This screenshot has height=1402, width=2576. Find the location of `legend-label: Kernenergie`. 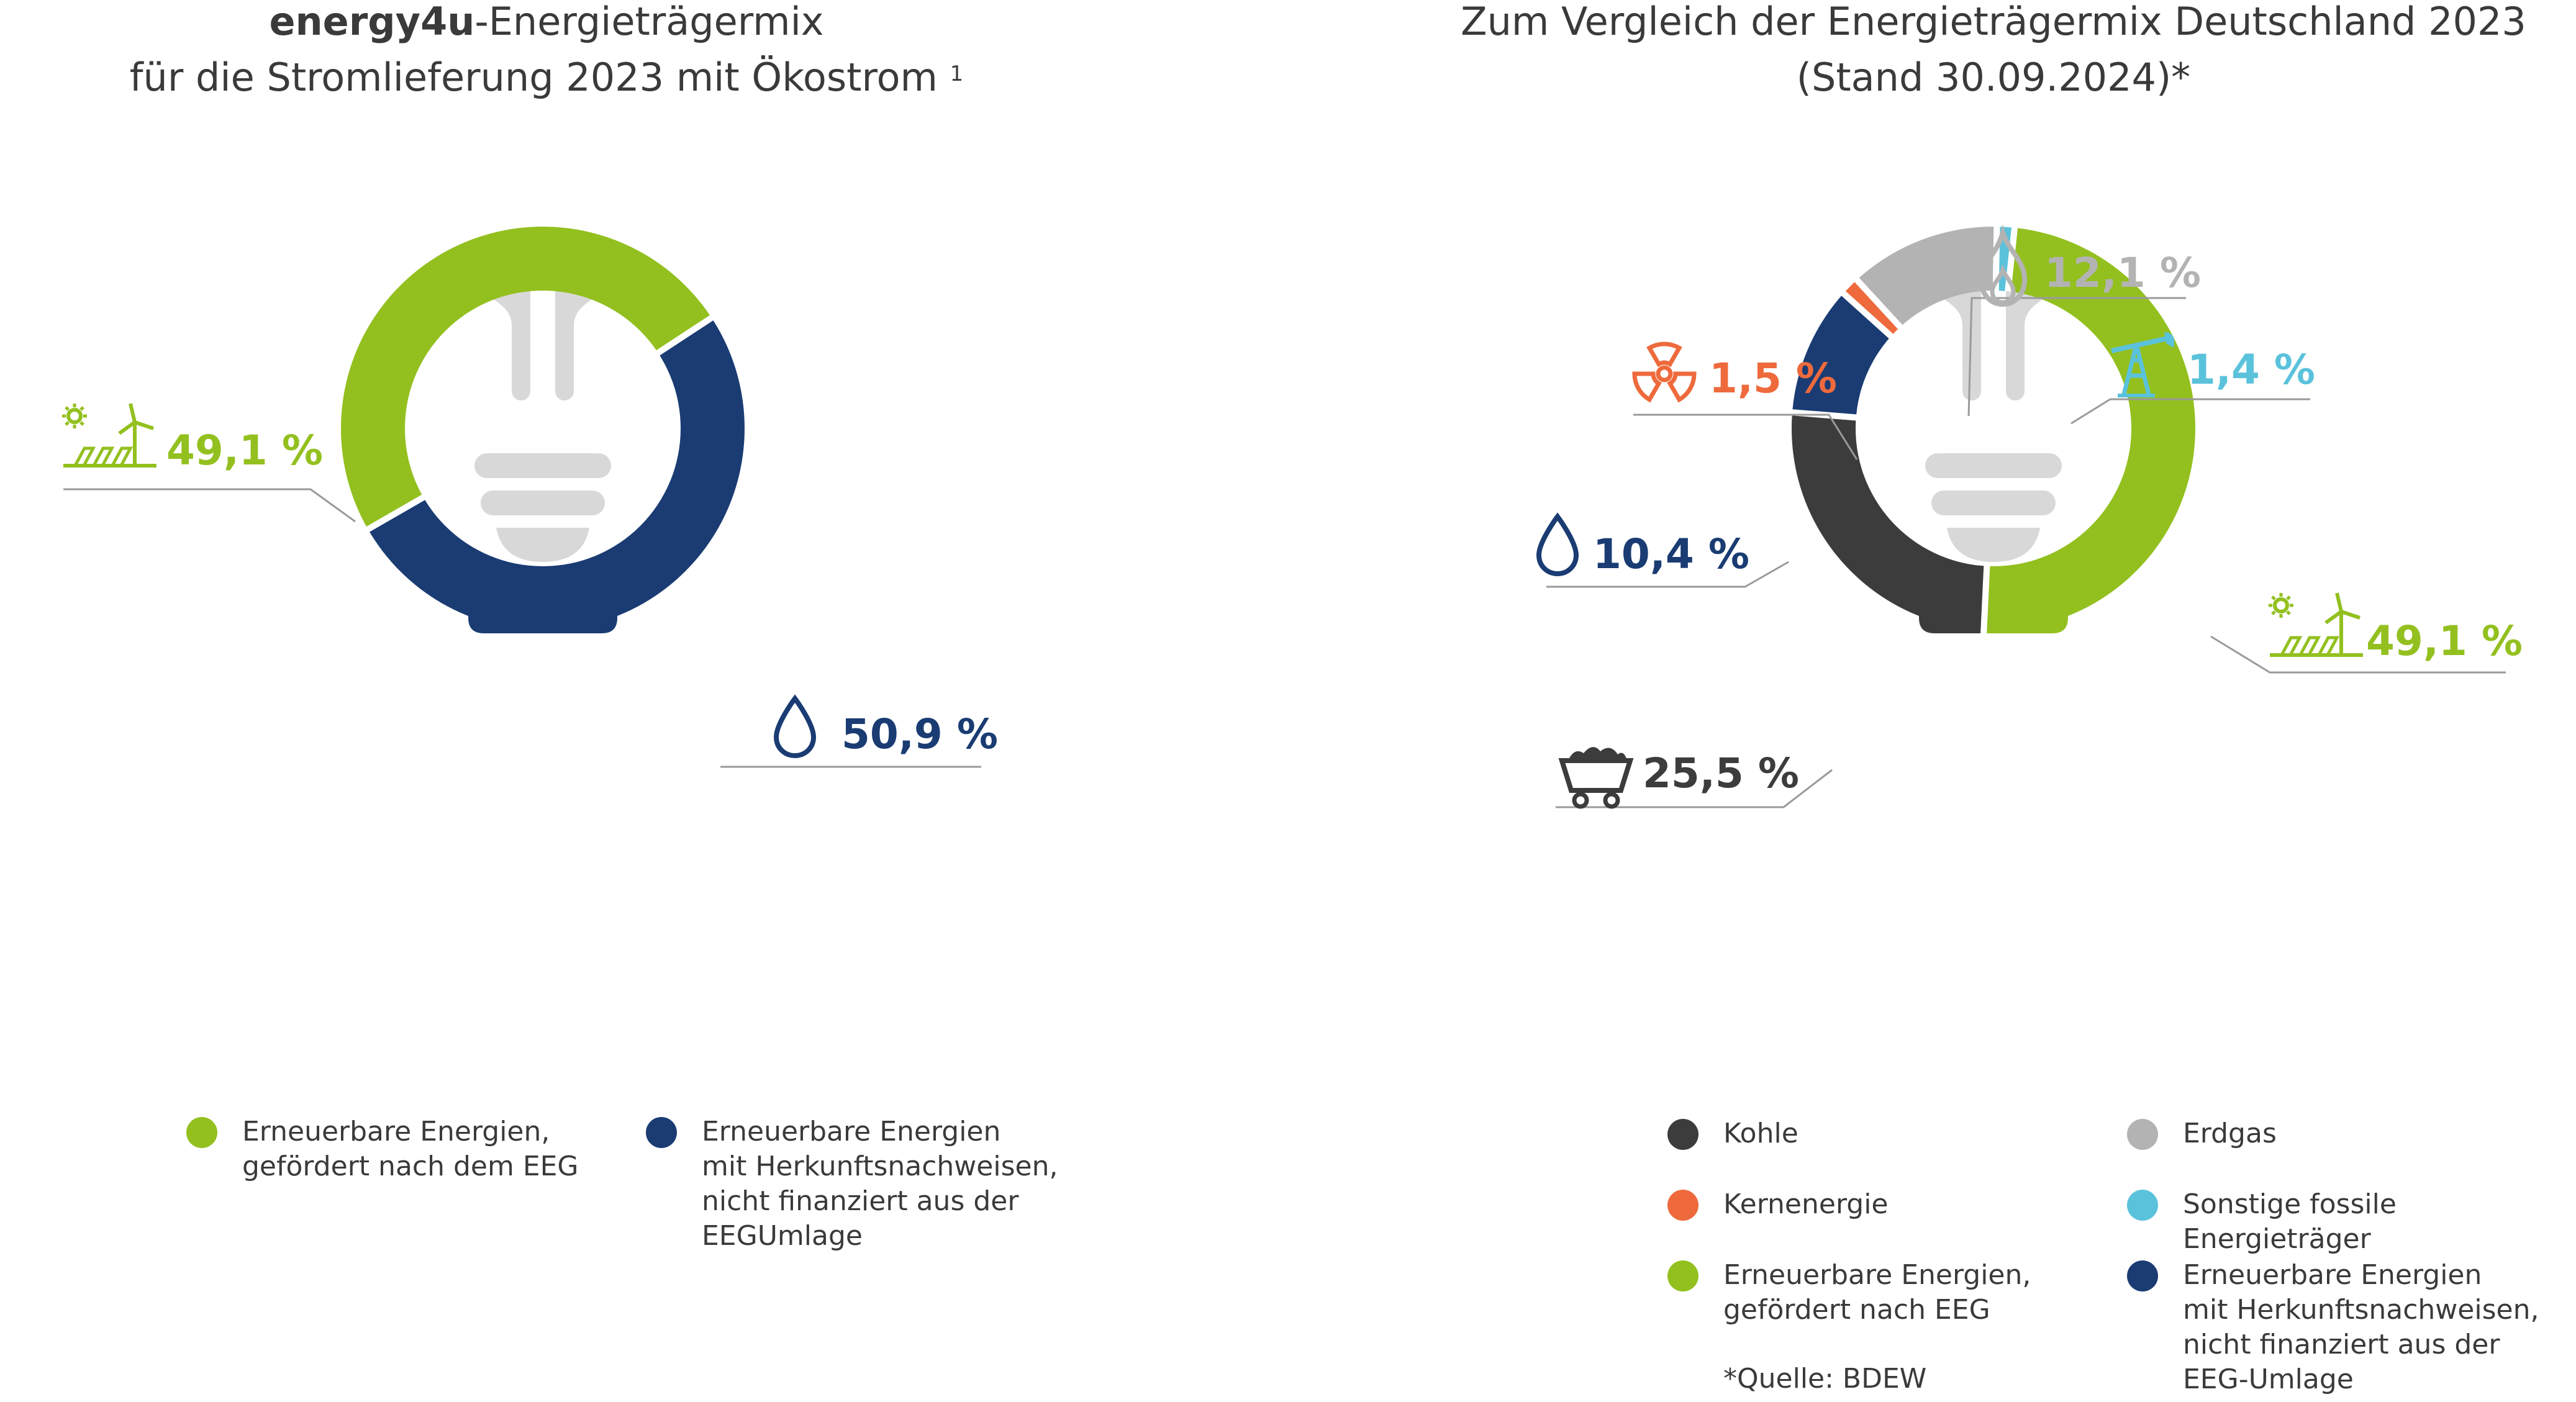

legend-label: Kernenergie is located at coordinates (1806, 1204).